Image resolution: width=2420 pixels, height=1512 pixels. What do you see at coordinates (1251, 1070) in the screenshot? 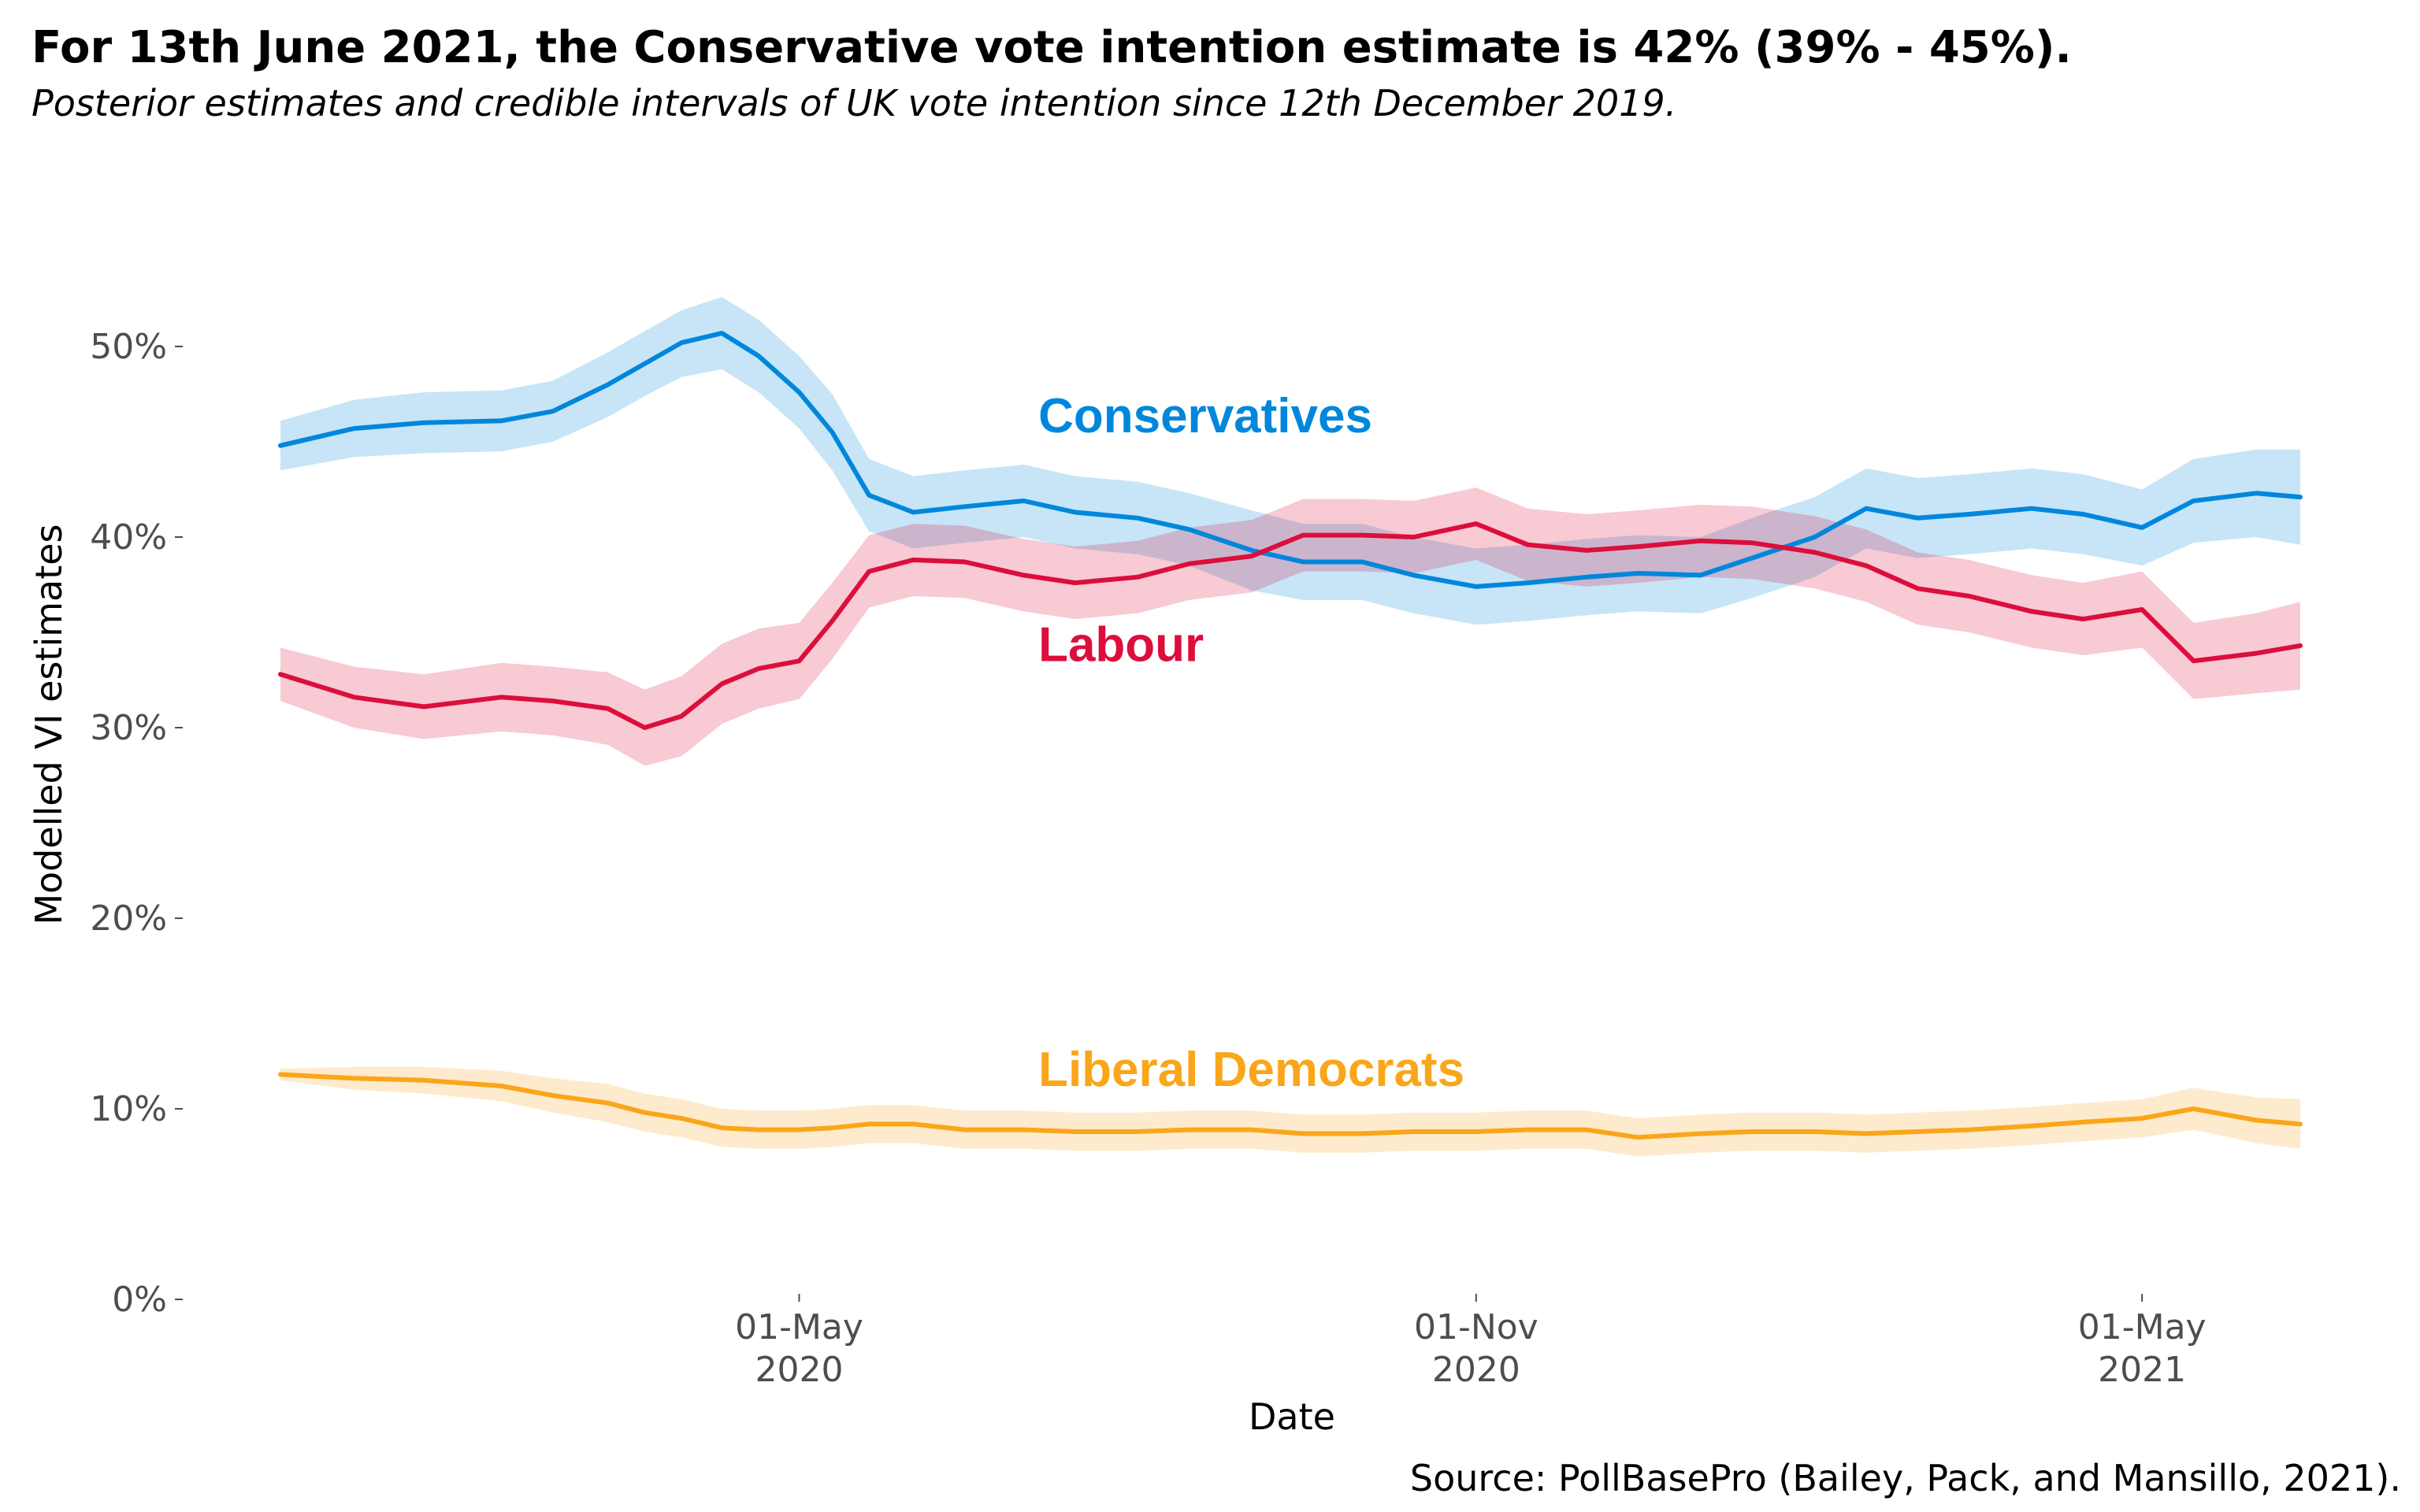
I see `liberal-democrats-label: Liberal Democrats` at bounding box center [1251, 1070].